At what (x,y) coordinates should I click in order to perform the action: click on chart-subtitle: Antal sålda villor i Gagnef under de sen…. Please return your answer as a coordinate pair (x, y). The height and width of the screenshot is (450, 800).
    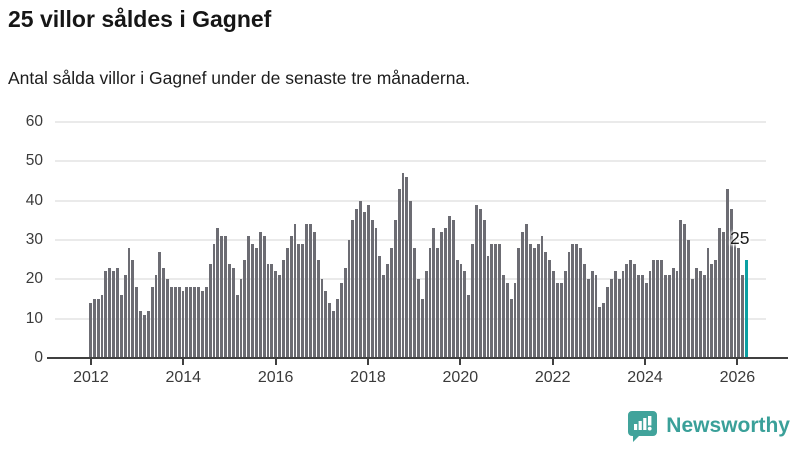
    Looking at the image, I should click on (239, 78).